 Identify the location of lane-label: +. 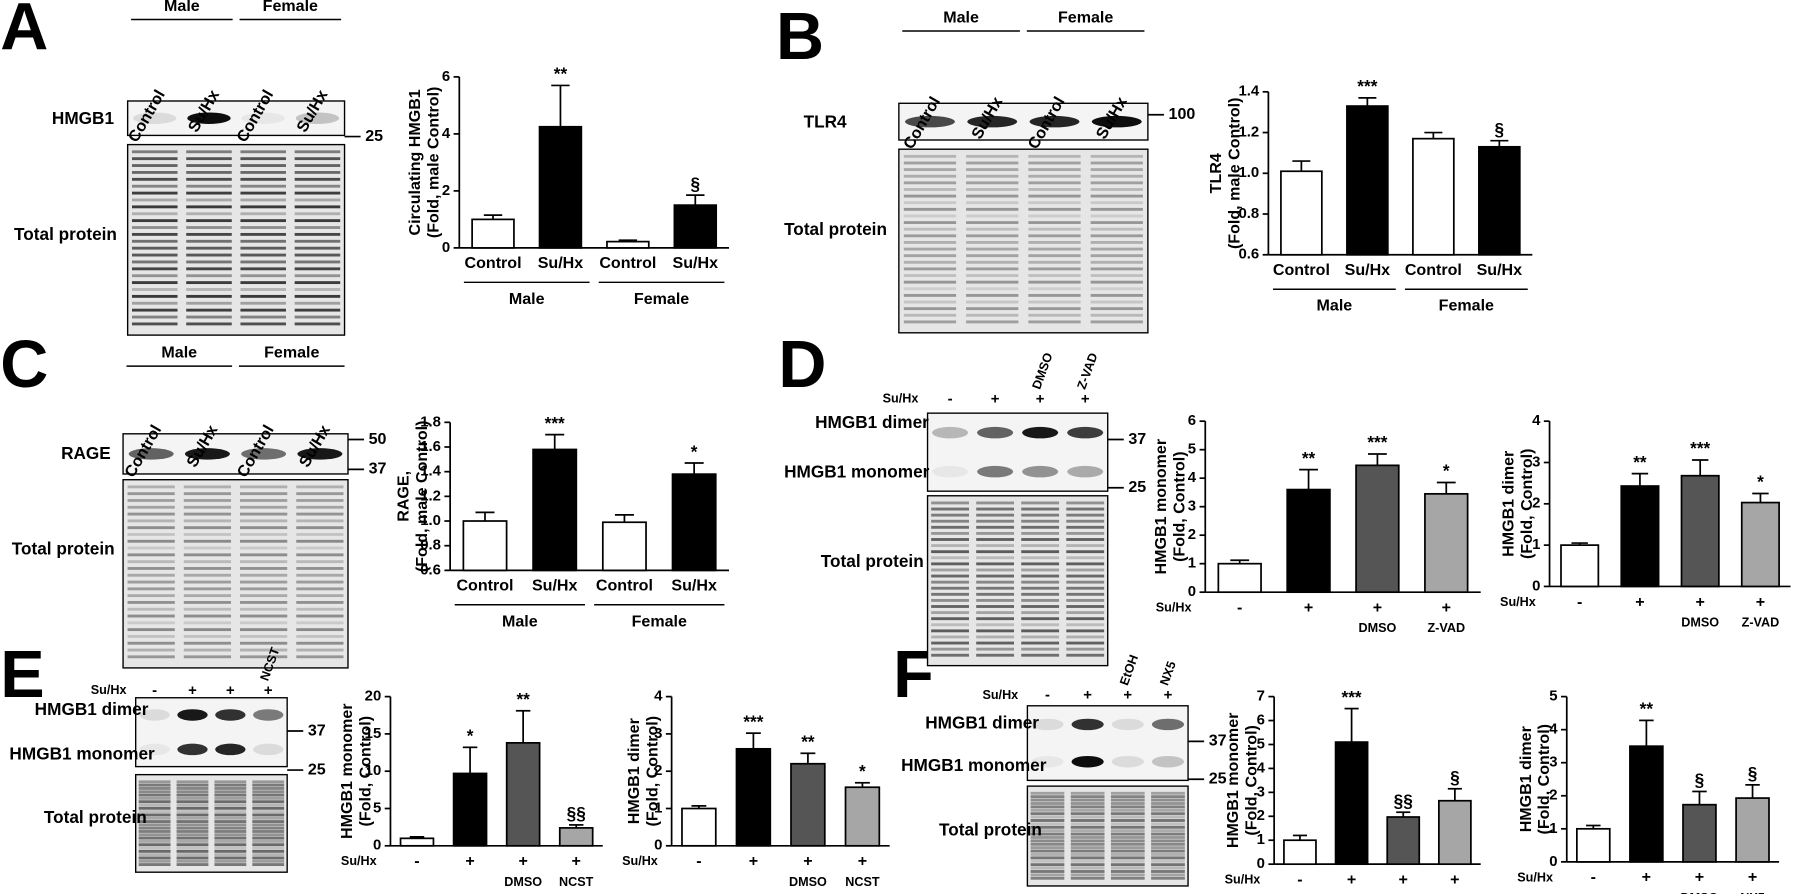
(192, 691).